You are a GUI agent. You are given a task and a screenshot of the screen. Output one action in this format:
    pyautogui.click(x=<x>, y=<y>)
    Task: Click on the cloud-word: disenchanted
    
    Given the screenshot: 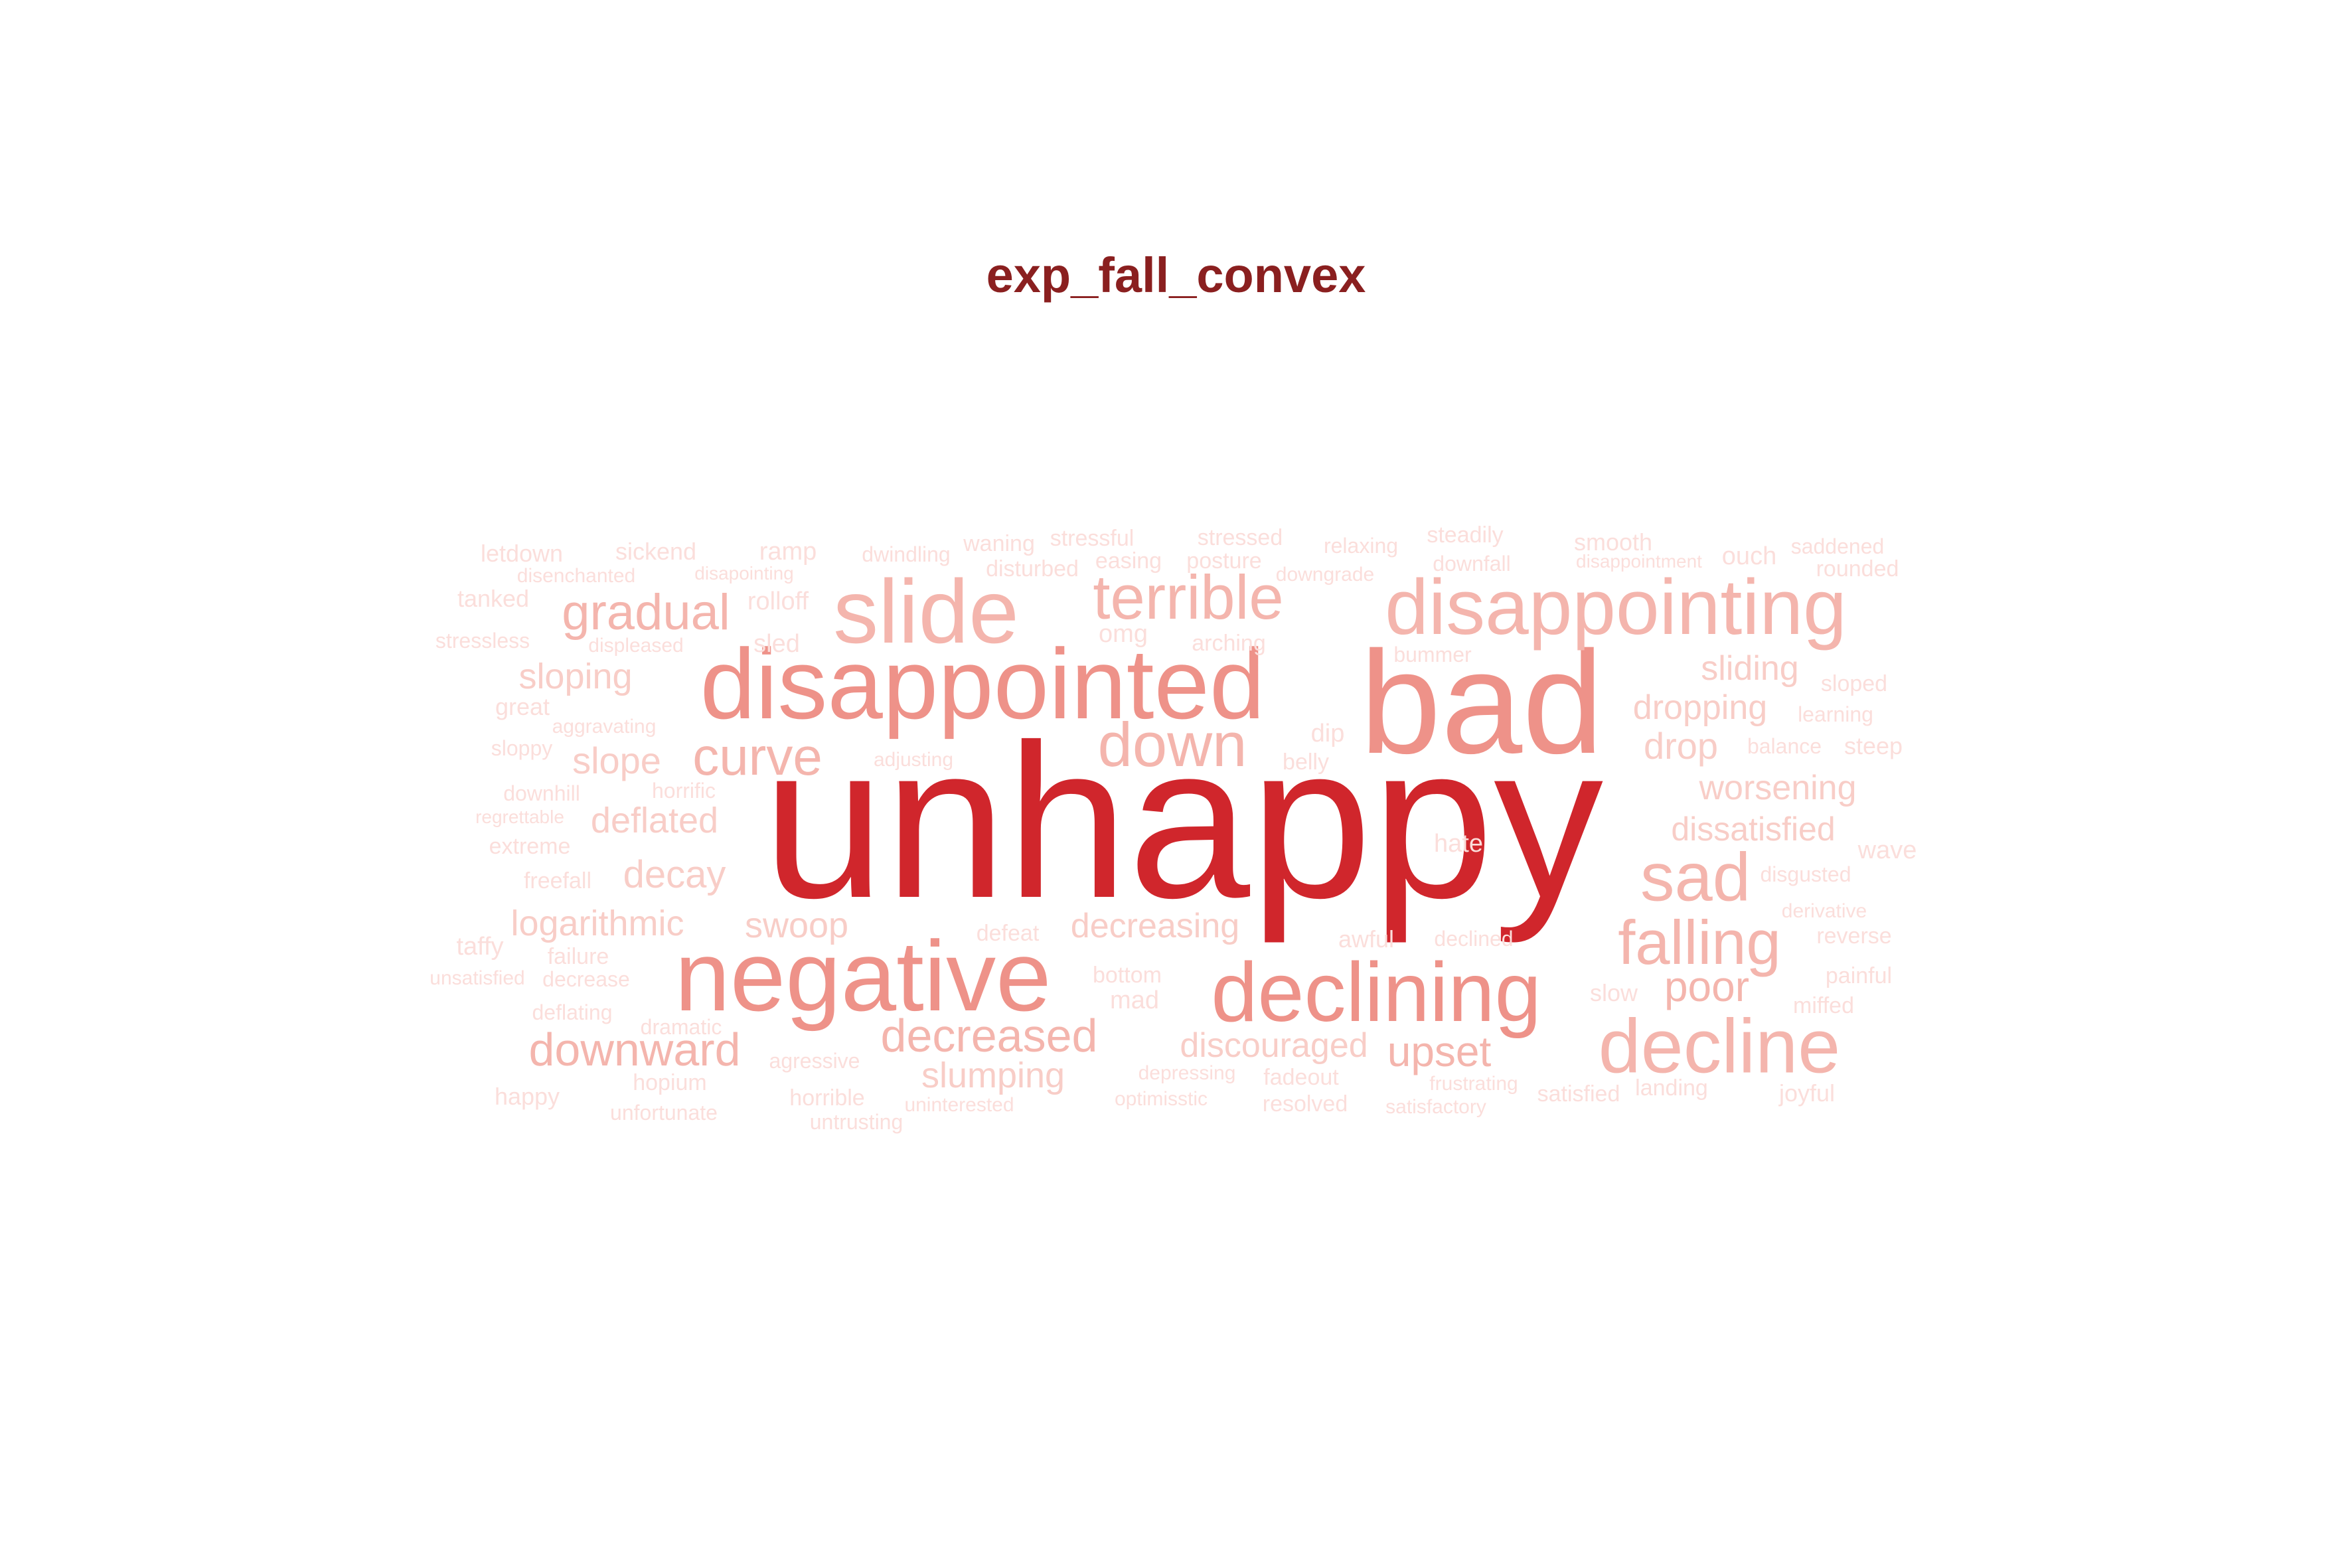 What is the action you would take?
    pyautogui.click(x=576, y=576)
    